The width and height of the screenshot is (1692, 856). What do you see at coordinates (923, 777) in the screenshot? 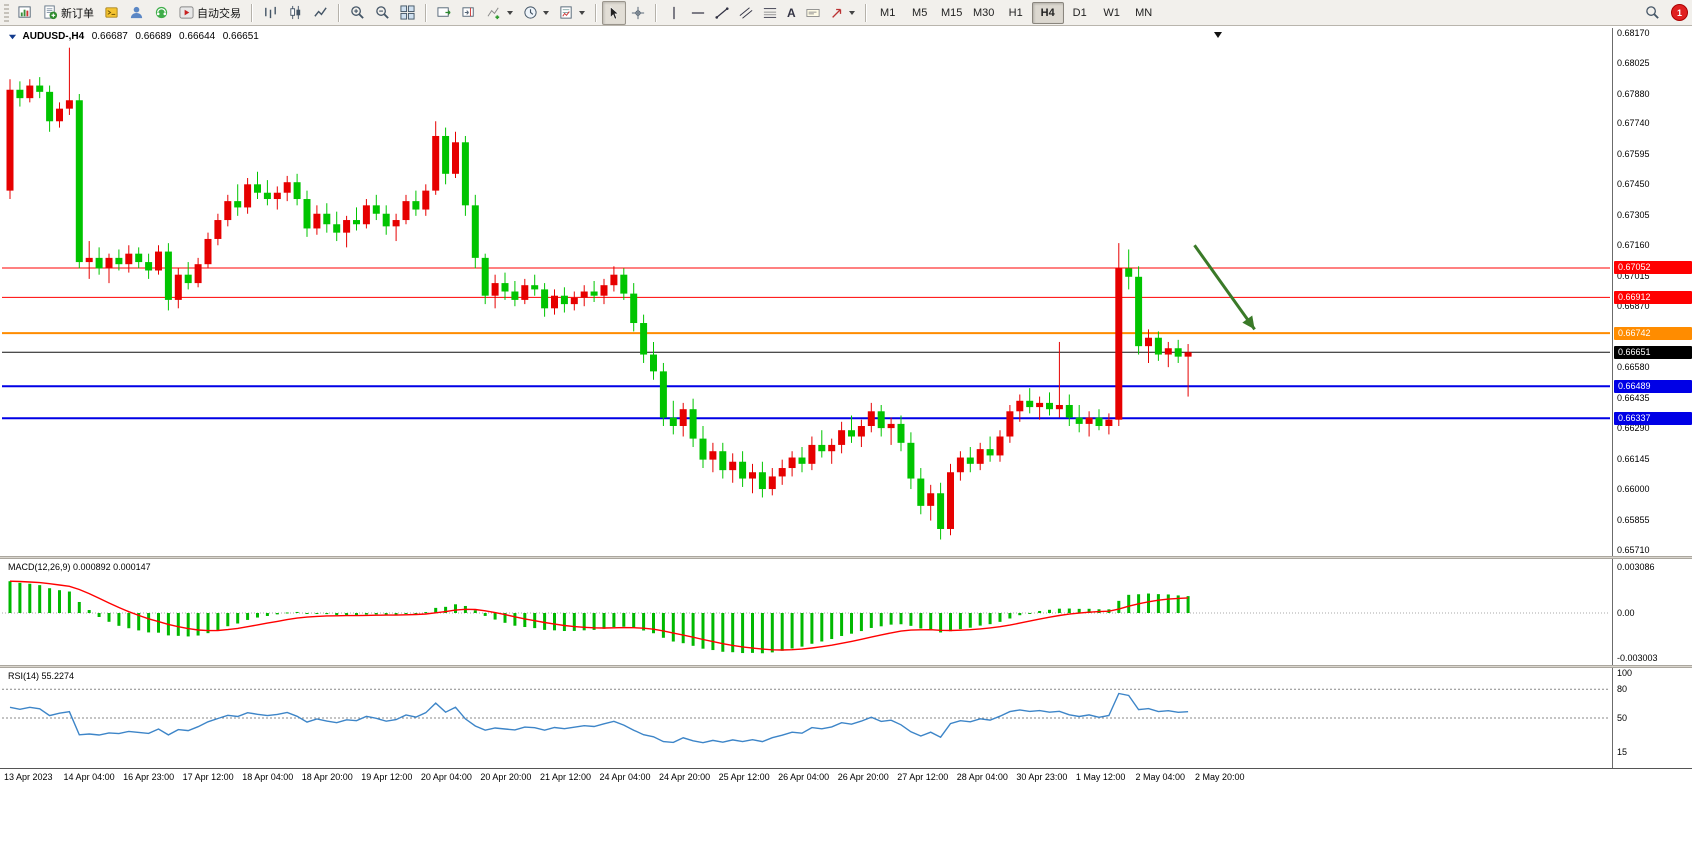
I see `time-axis-label: 27 Apr 12:00` at bounding box center [923, 777].